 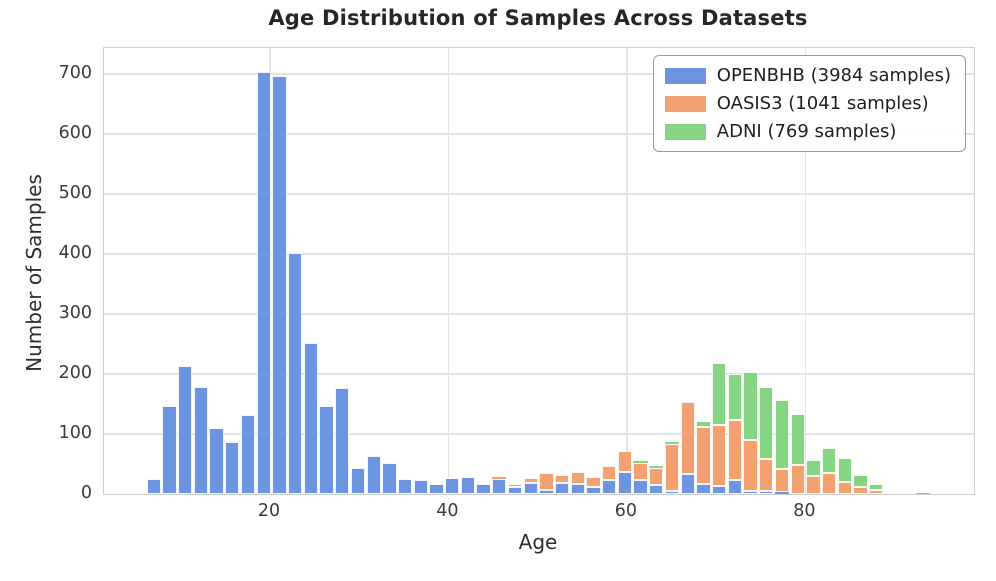 What do you see at coordinates (75, 192) in the screenshot?
I see `y-tick-label: 500` at bounding box center [75, 192].